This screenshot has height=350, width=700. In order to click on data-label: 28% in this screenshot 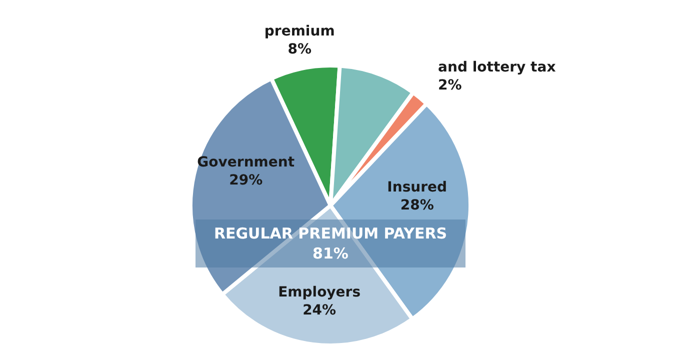, I will do `click(417, 205)`.